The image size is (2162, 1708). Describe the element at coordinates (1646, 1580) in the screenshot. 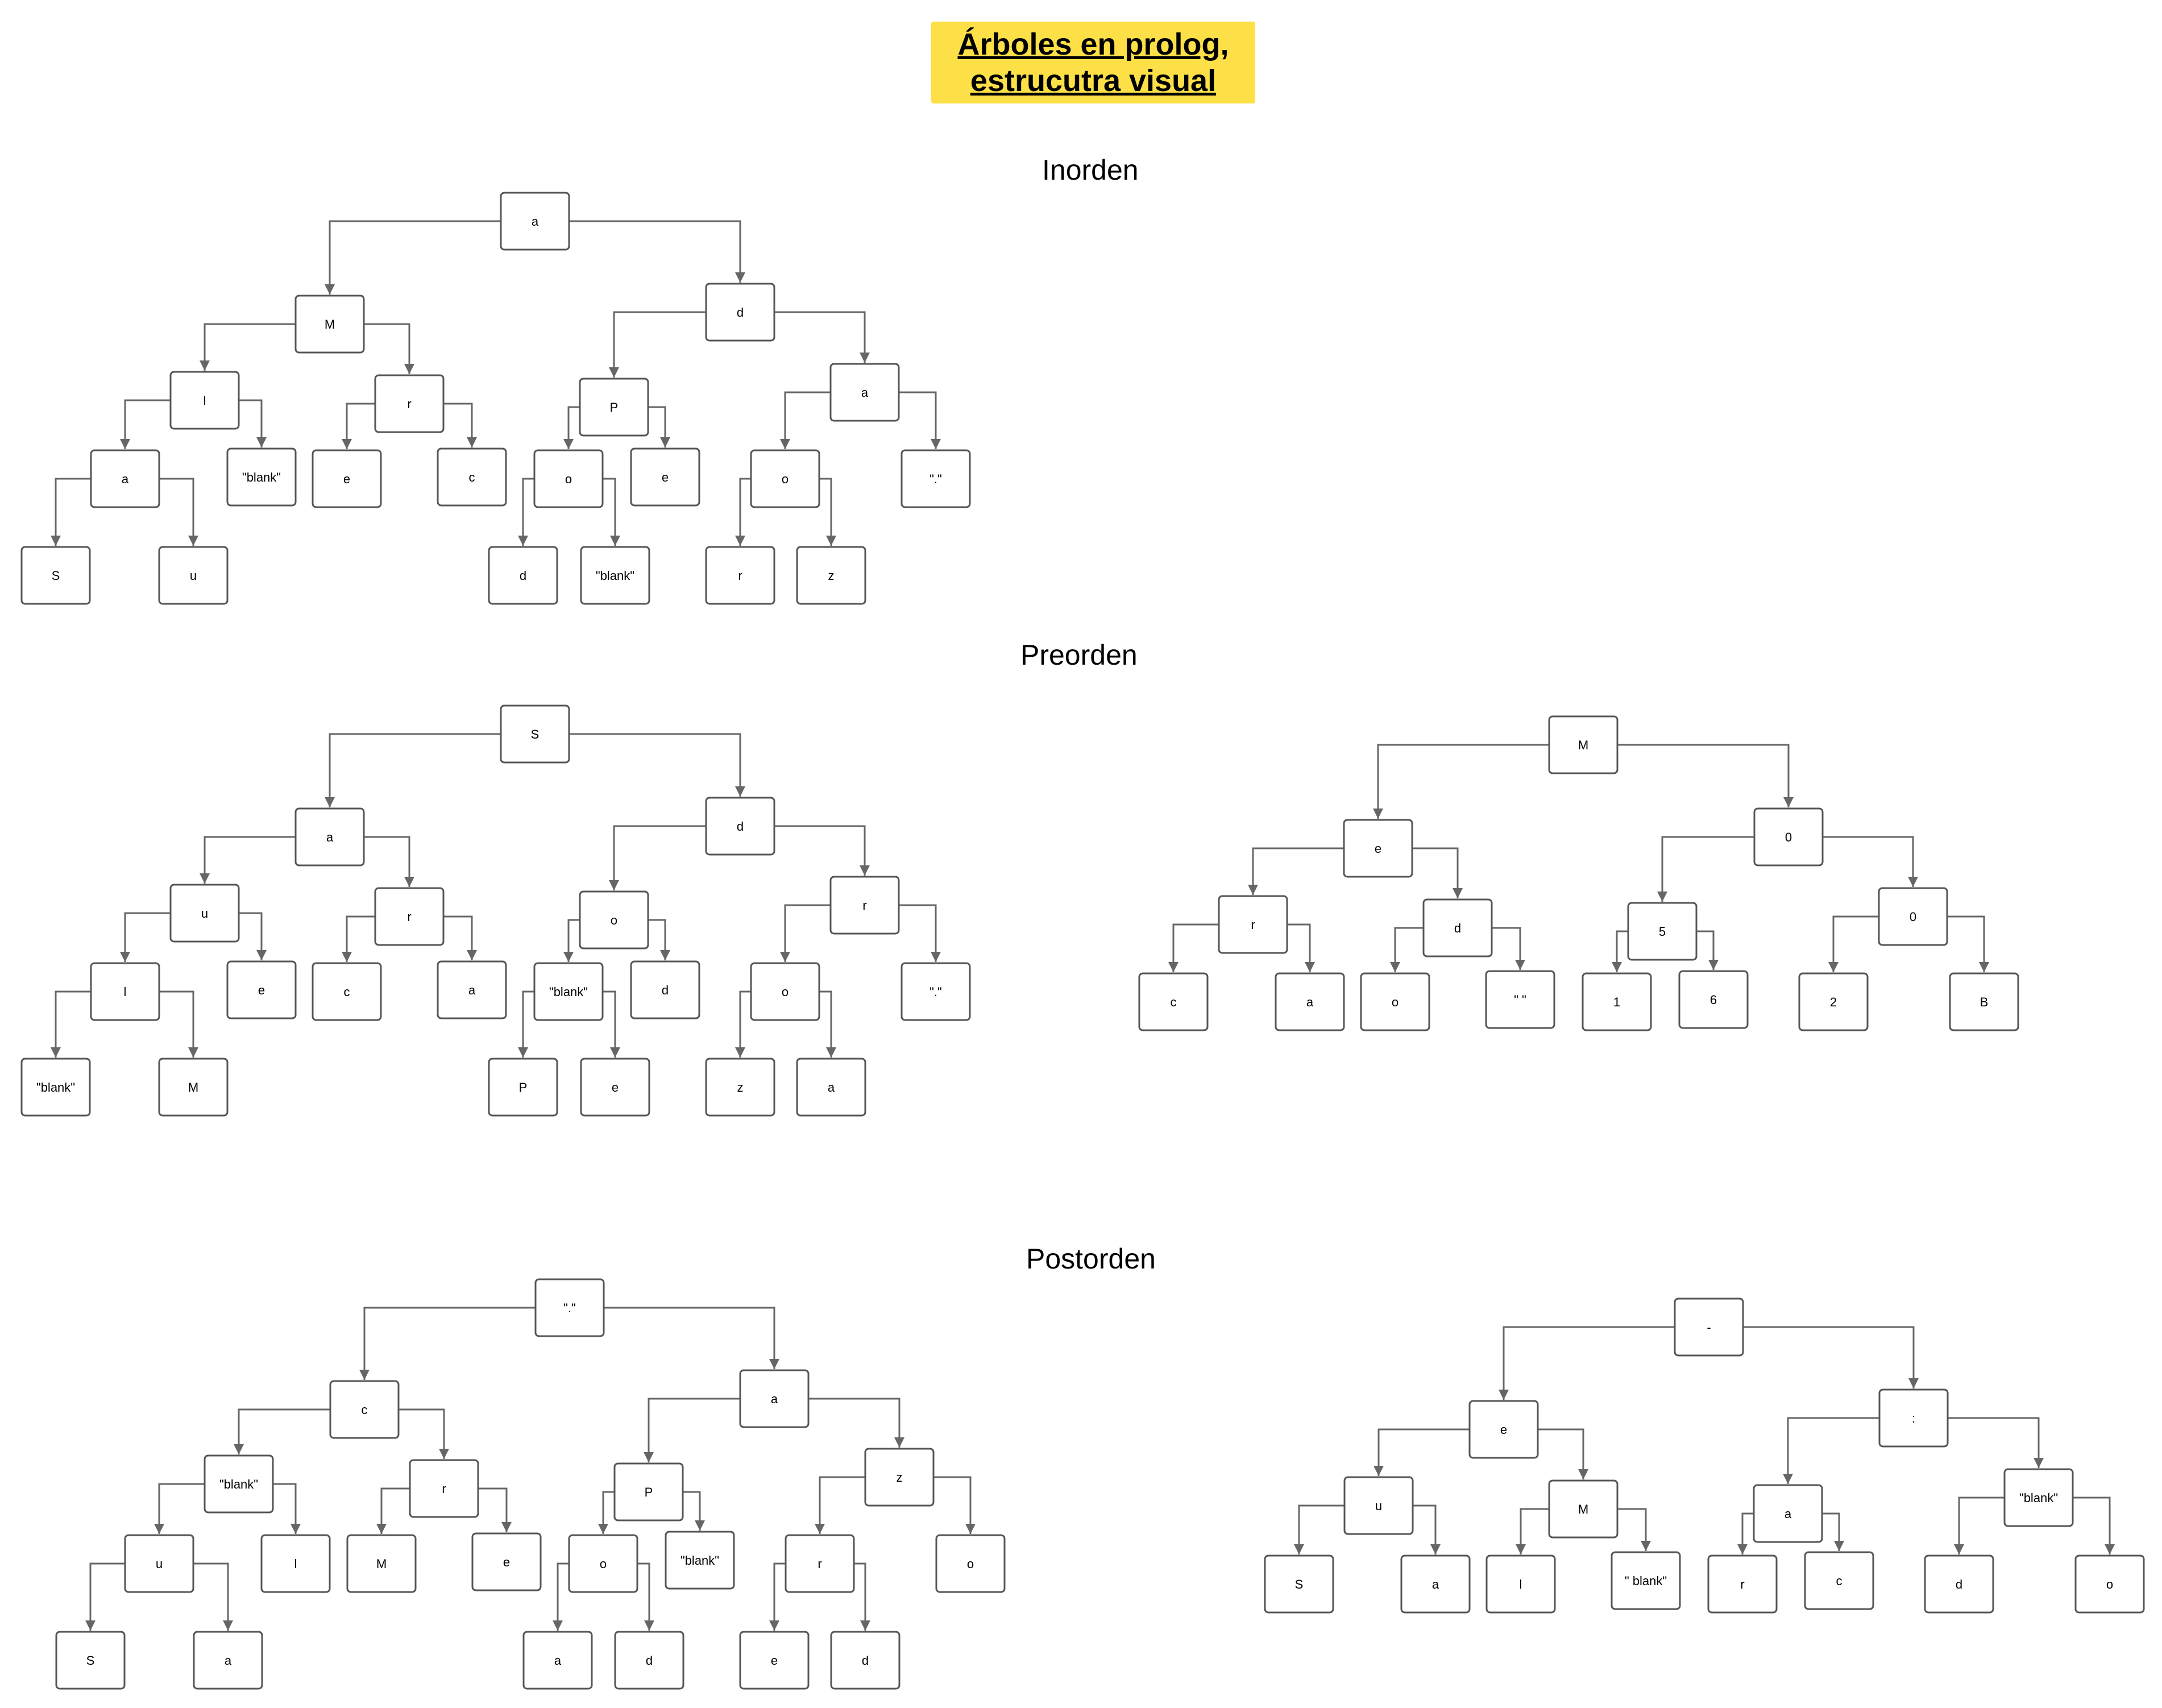

I see `tree-node-blank: " blank"` at that location.